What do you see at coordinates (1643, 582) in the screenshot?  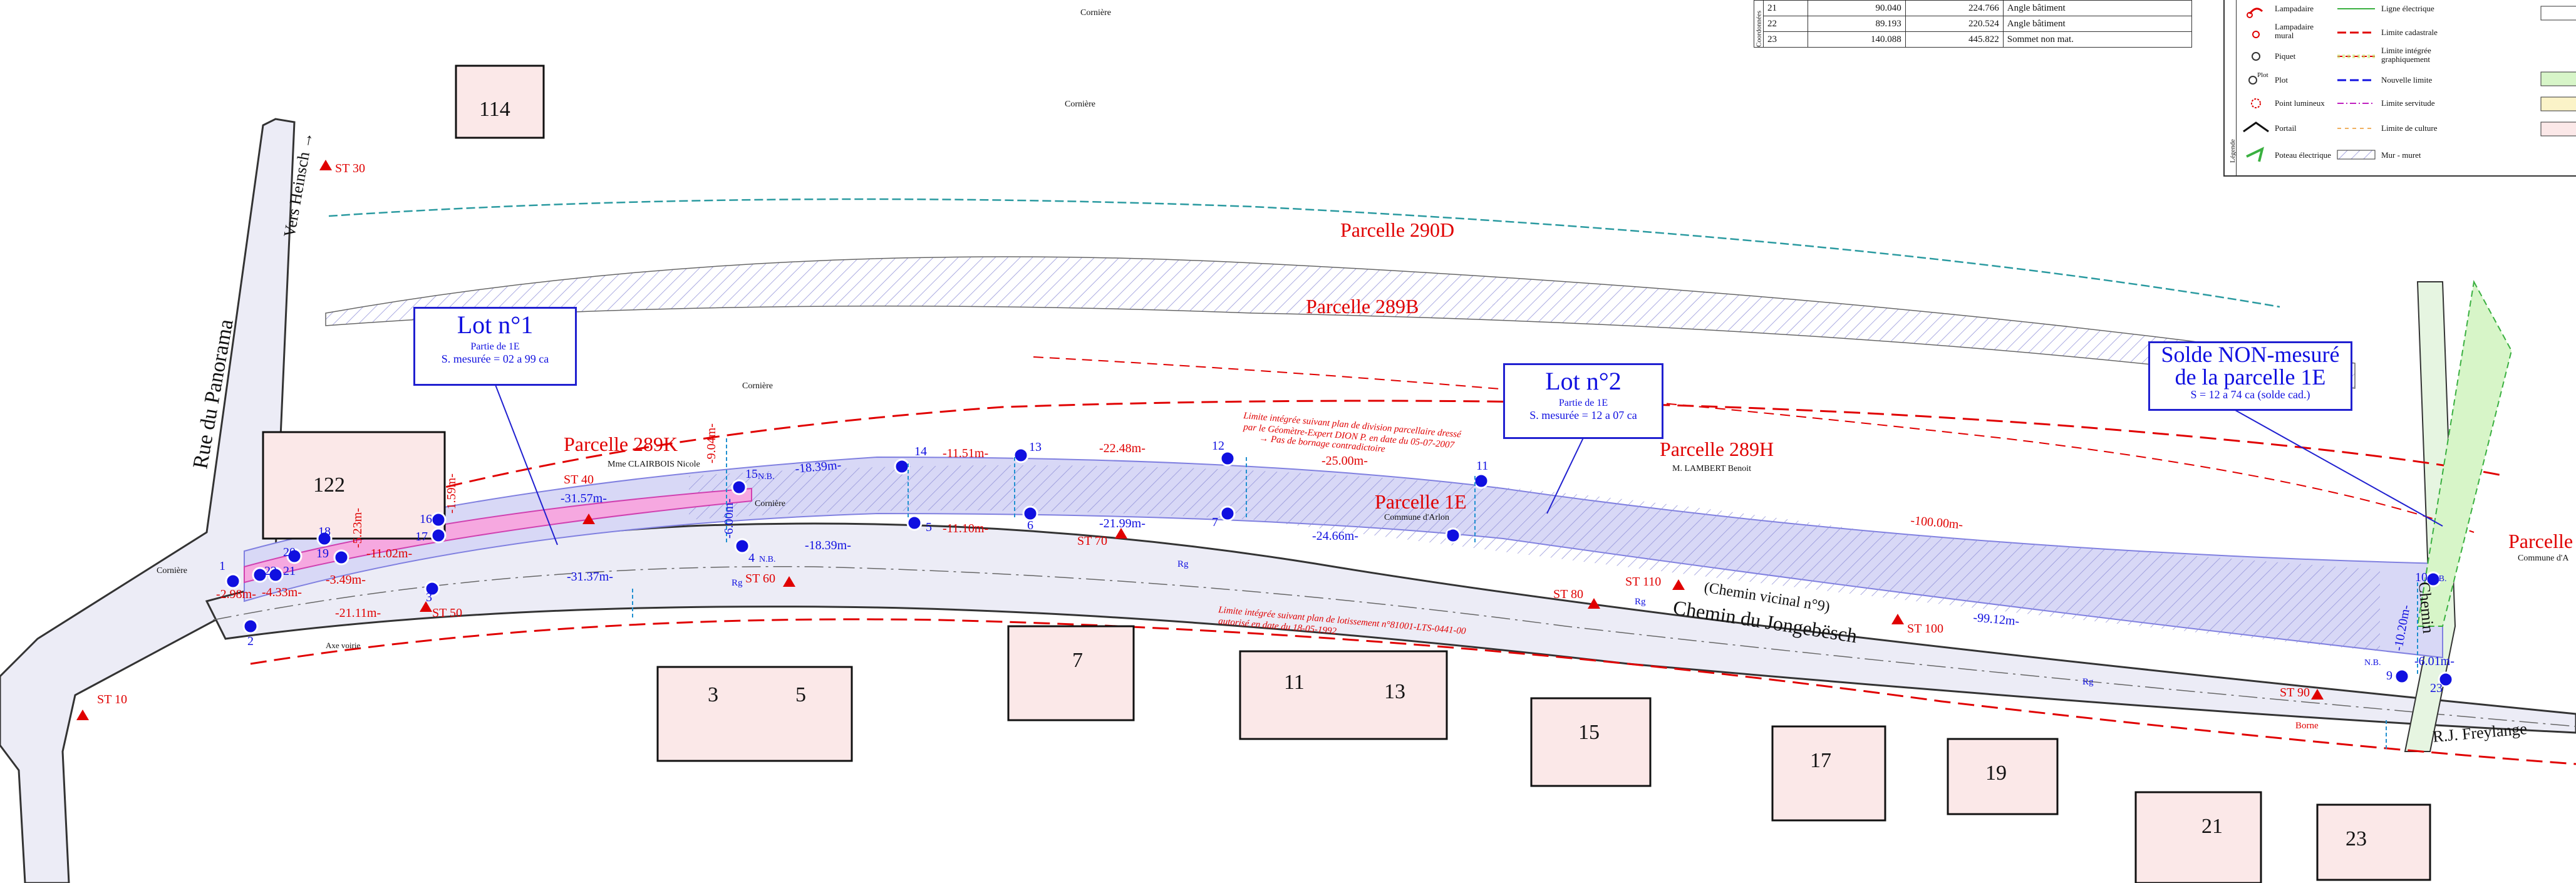 I see `station-st110: ST 110` at bounding box center [1643, 582].